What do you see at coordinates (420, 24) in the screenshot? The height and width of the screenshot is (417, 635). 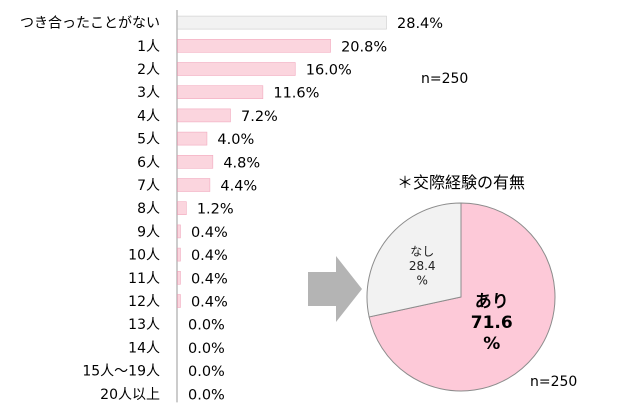 I see `value-label: 28.4%` at bounding box center [420, 24].